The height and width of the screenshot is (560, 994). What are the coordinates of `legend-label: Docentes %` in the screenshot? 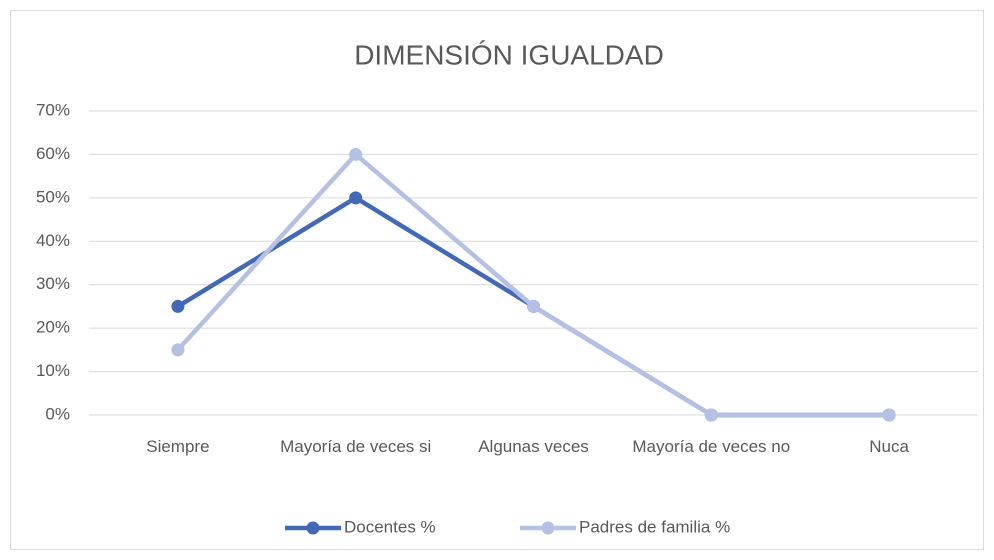 It's located at (390, 526).